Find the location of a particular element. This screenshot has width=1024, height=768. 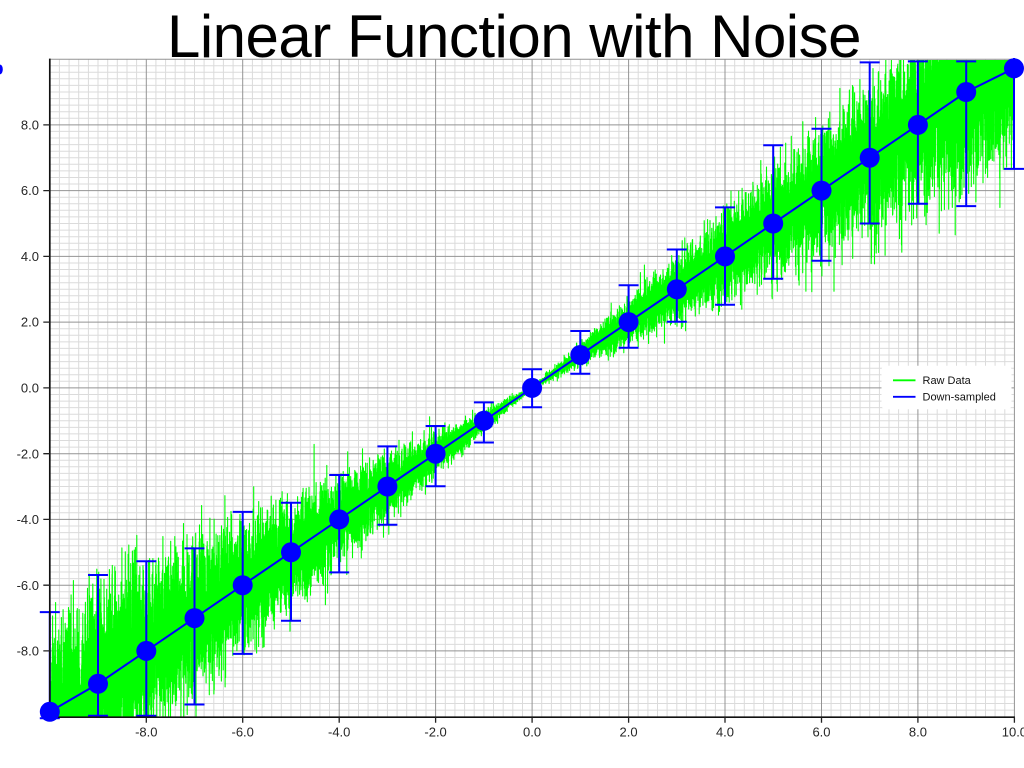

svg-text: Raw Data is located at coordinates (947, 381).